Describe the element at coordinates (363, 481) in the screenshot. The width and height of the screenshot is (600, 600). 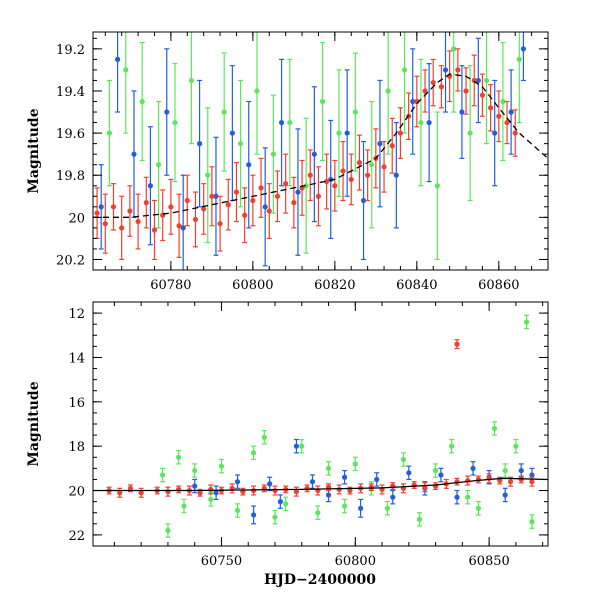
I see `bottom-series-blue` at that location.